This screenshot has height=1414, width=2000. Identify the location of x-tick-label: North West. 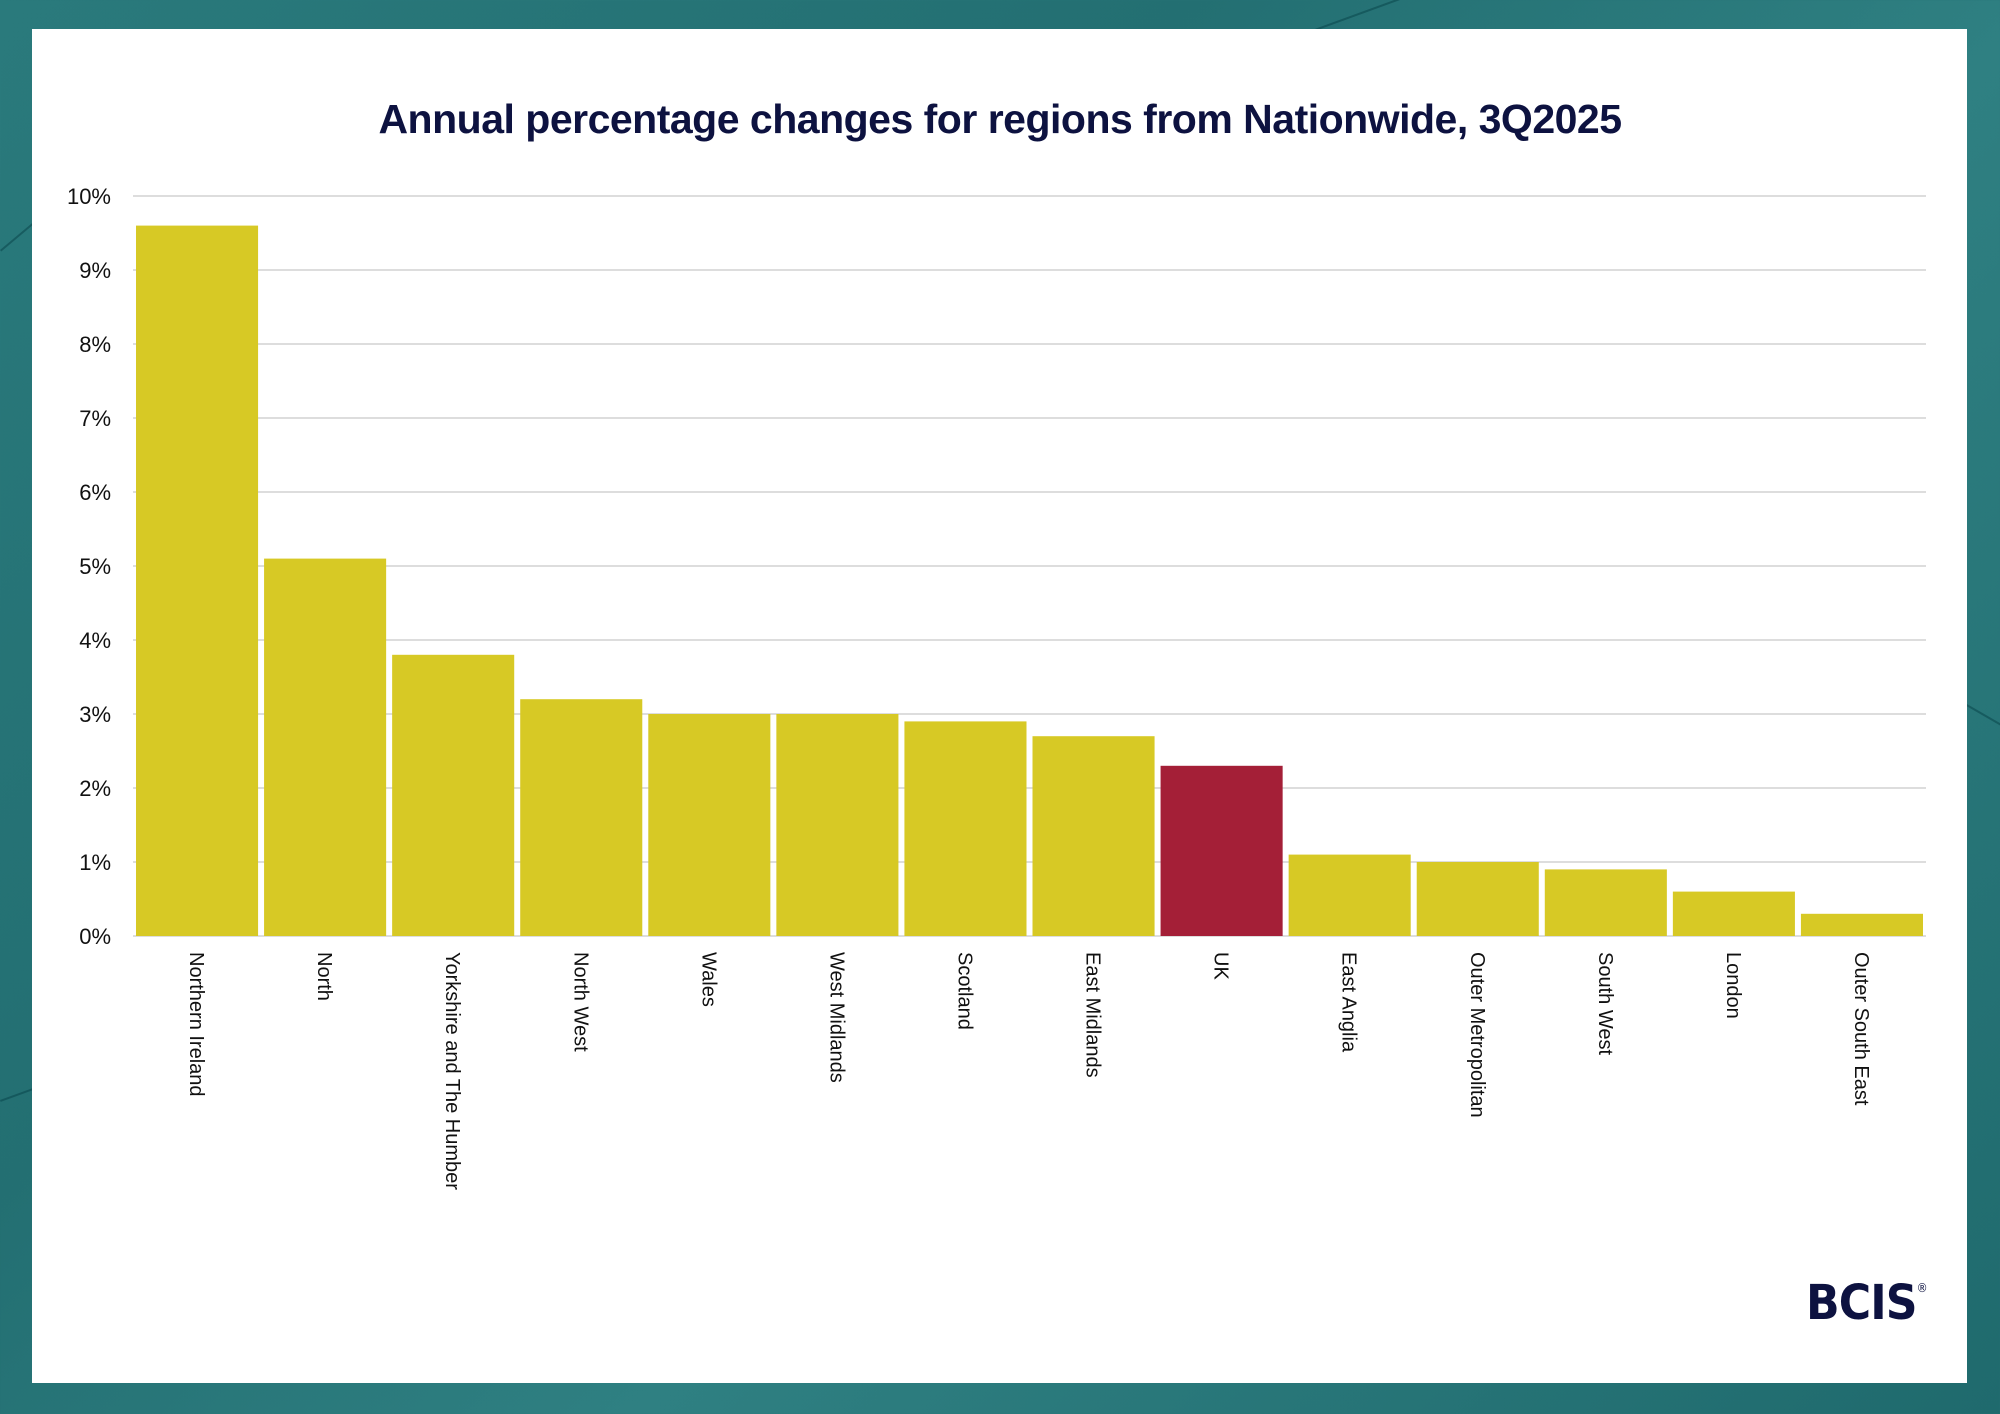
(580, 1002).